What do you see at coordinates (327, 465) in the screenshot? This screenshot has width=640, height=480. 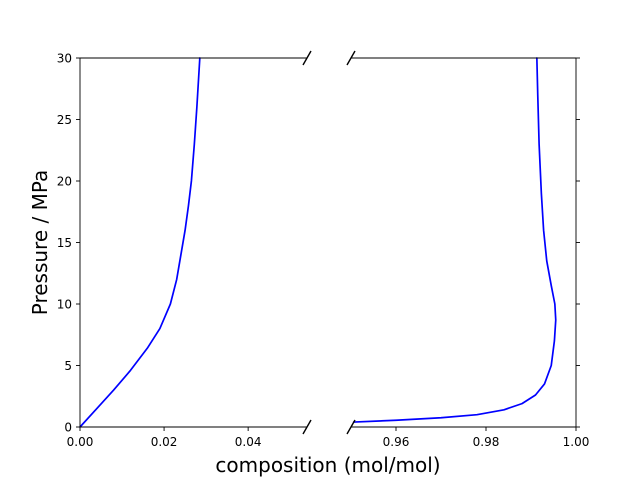 I see `x-axis-label: composition (mol/mol)` at bounding box center [327, 465].